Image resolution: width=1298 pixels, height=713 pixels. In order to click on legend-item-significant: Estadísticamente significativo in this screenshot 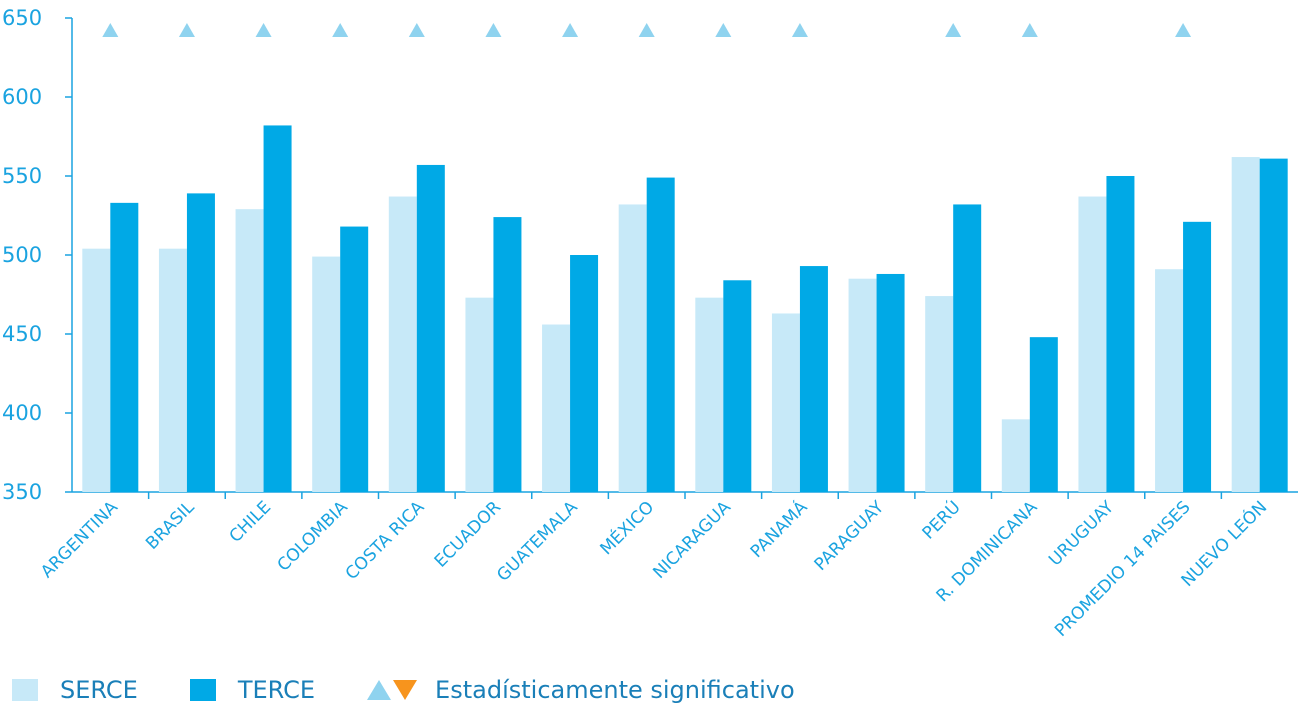, I will do `click(581, 690)`.